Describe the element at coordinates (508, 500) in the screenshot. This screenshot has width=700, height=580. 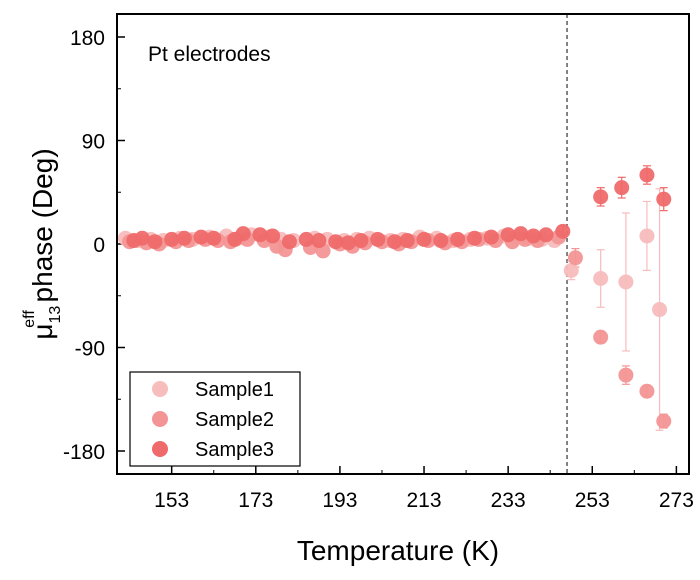
I see `x-tick-label-233: 233` at that location.